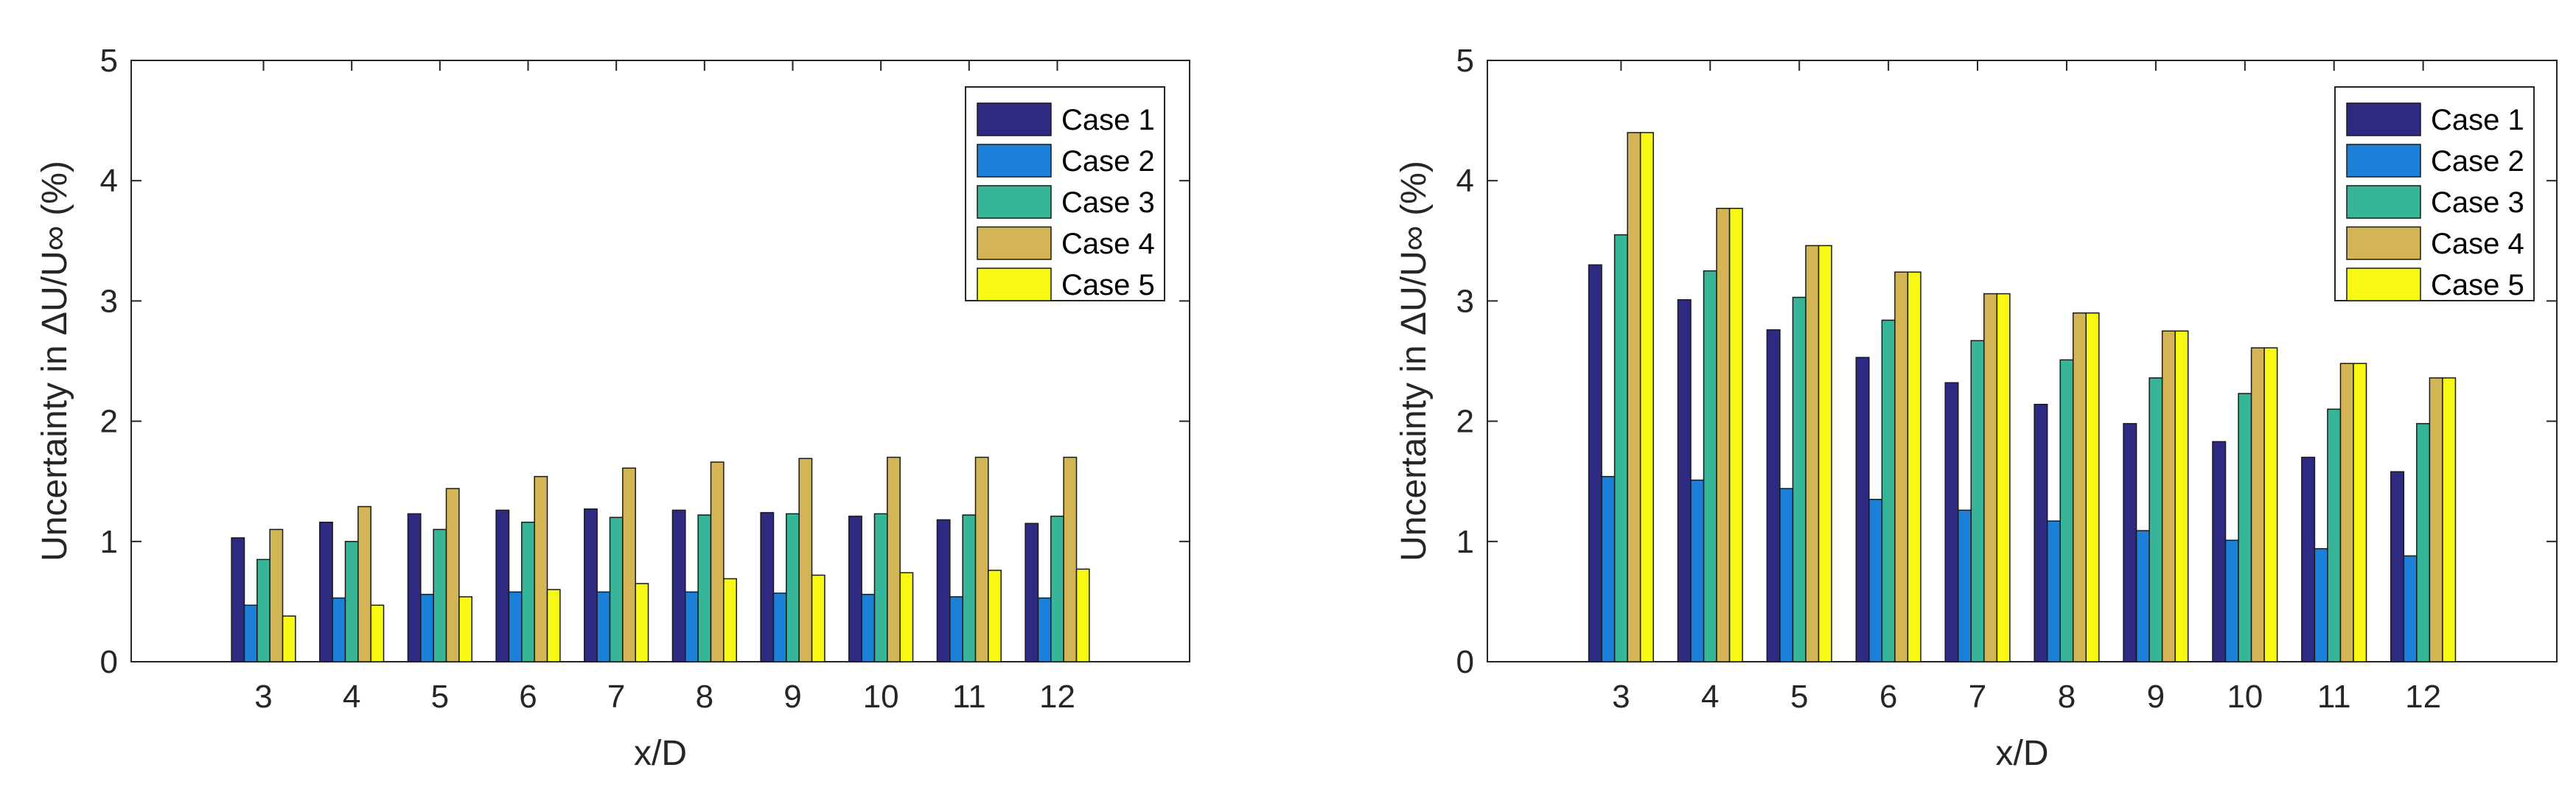 This screenshot has width=2576, height=787. I want to click on bar-case-1-x12, so click(2397, 566).